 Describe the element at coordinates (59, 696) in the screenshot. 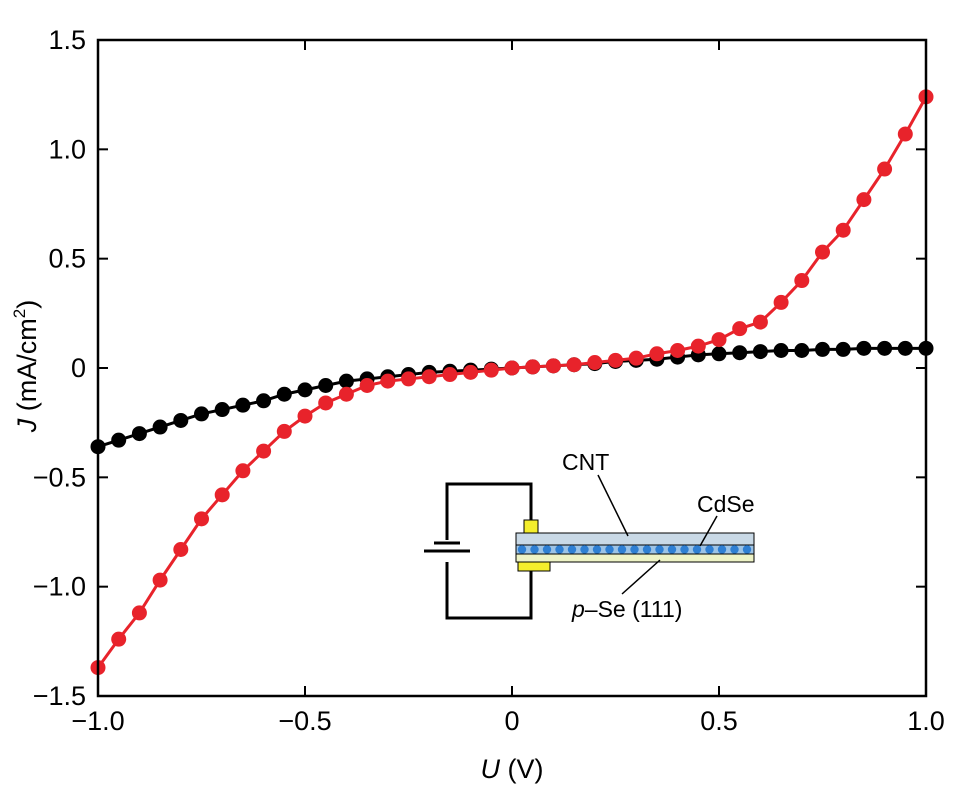

I see `y-tick-label: −1.5` at that location.